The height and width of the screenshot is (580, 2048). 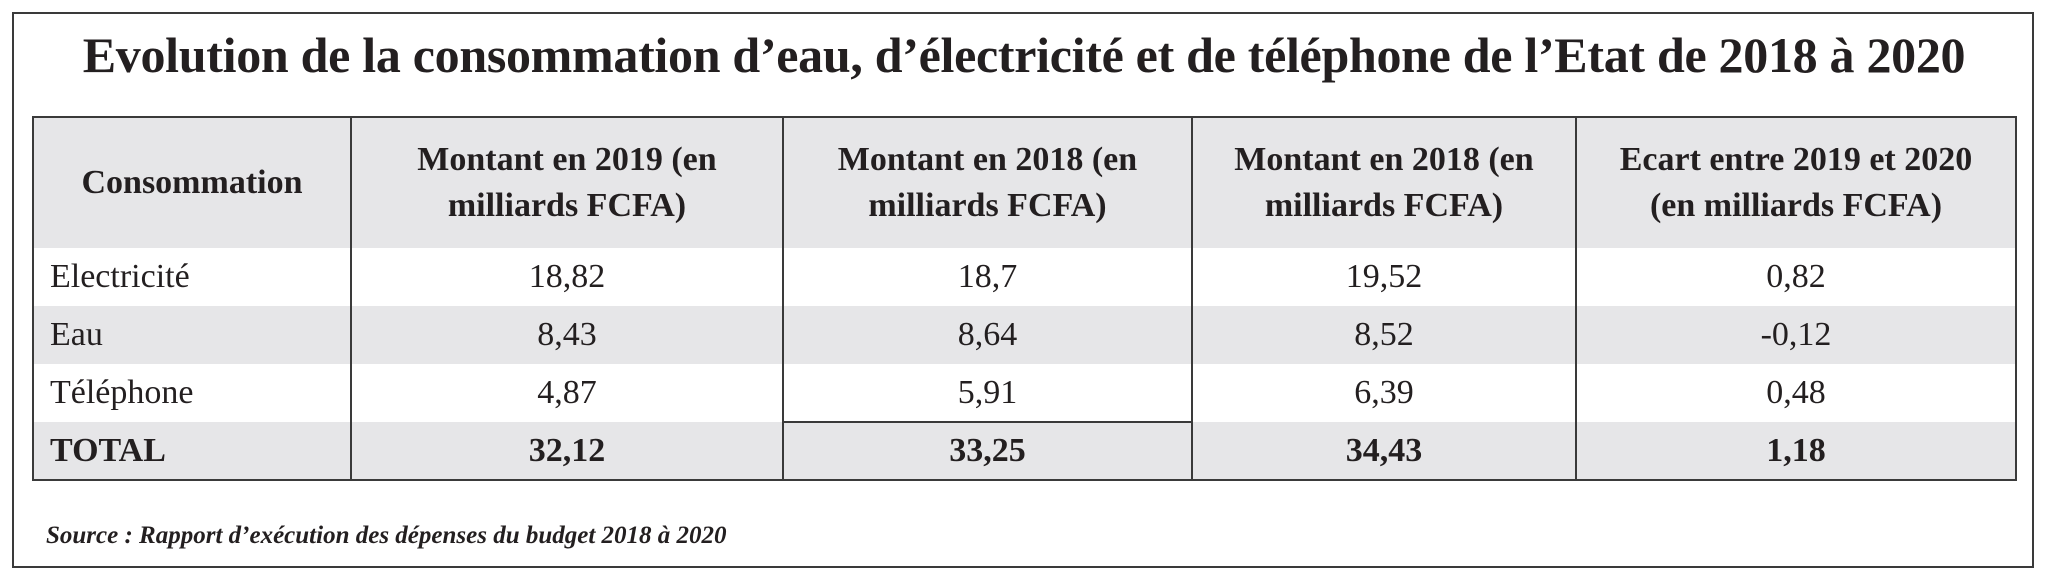 I want to click on cell-value: 8,64, so click(x=987, y=335).